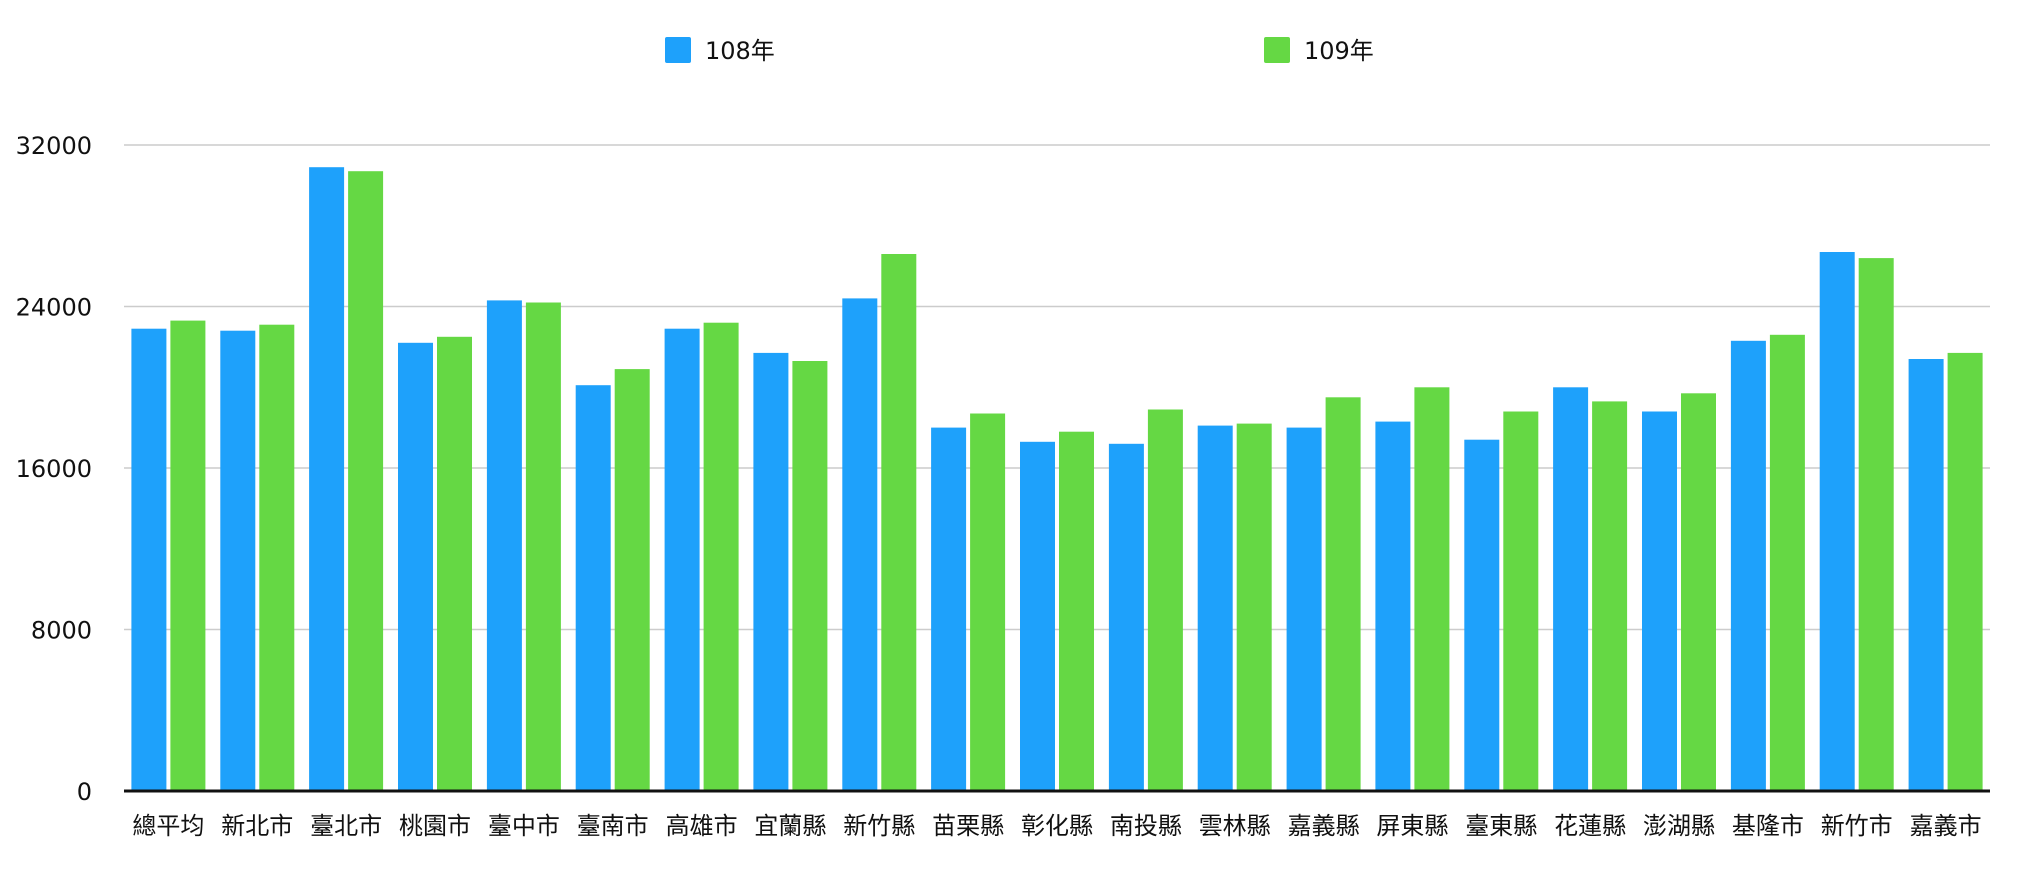 The image size is (2024, 890). Describe the element at coordinates (1679, 826) in the screenshot. I see `x-tick-label: 澎湖縣` at that location.